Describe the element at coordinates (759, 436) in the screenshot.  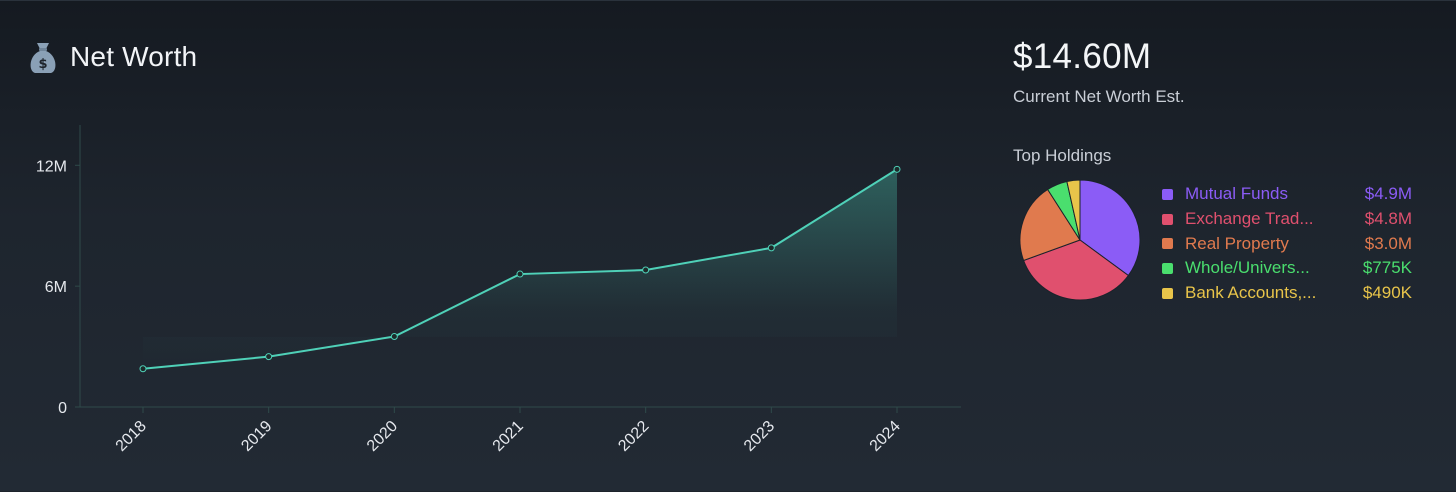
I see `x-tick-label: 2023` at that location.